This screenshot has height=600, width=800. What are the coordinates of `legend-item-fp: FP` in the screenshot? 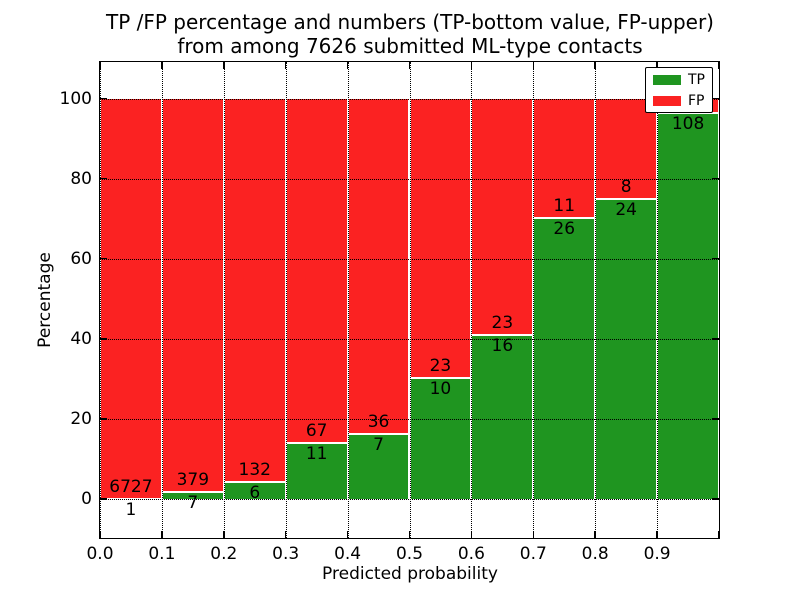 It's located at (679, 101).